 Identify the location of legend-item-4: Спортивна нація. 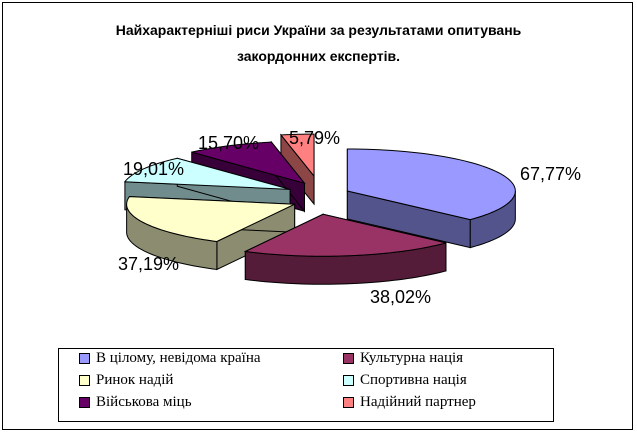
(405, 380).